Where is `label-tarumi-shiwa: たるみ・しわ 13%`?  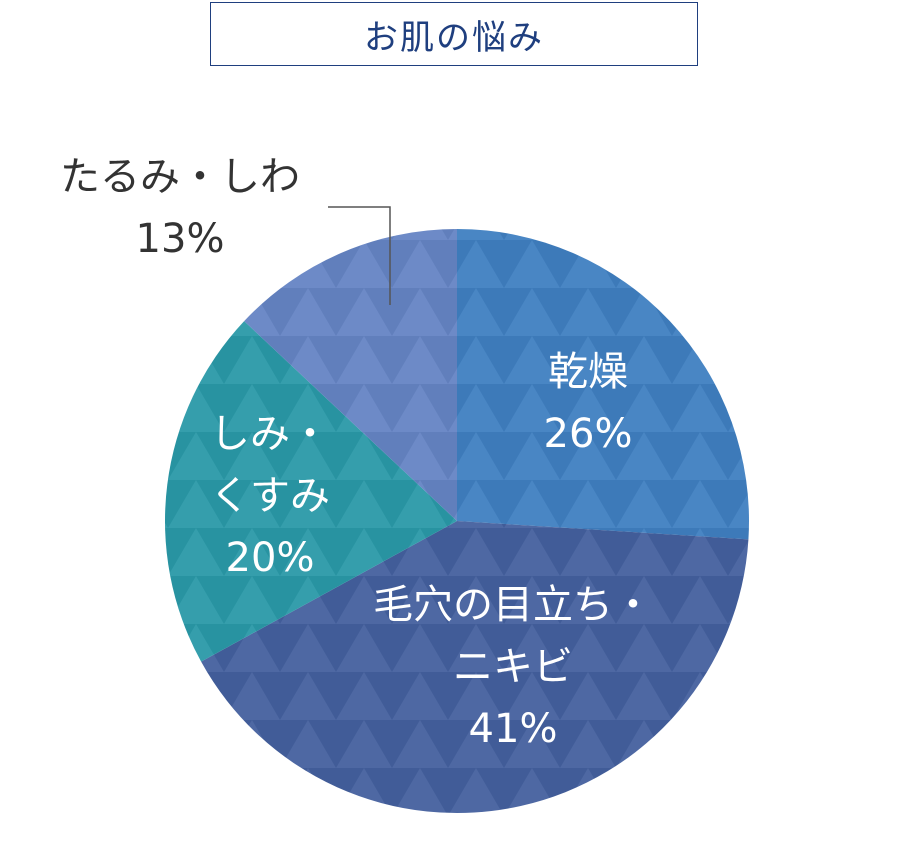
label-tarumi-shiwa: たるみ・しわ 13% is located at coordinates (180, 208).